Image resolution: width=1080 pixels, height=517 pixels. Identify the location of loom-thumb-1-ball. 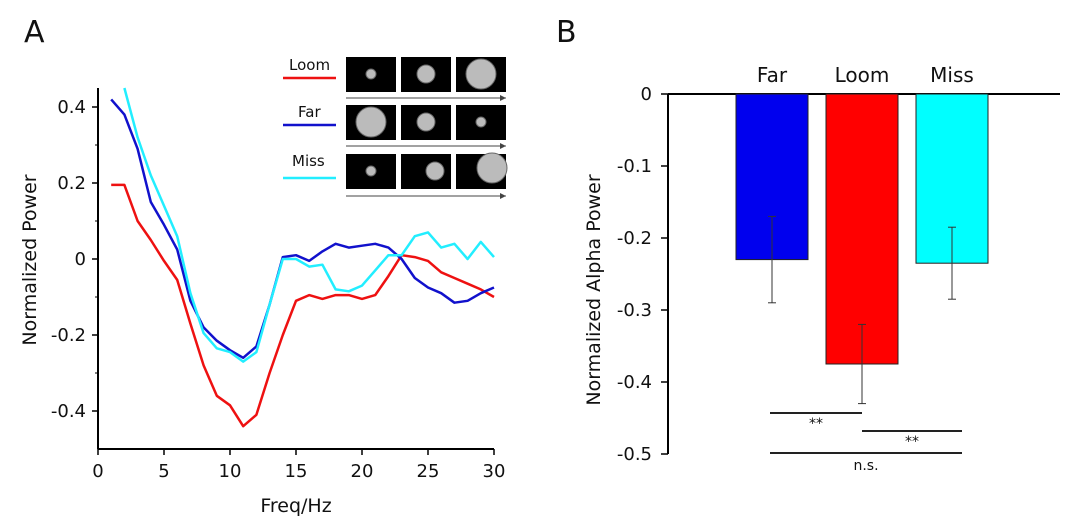
(371, 74).